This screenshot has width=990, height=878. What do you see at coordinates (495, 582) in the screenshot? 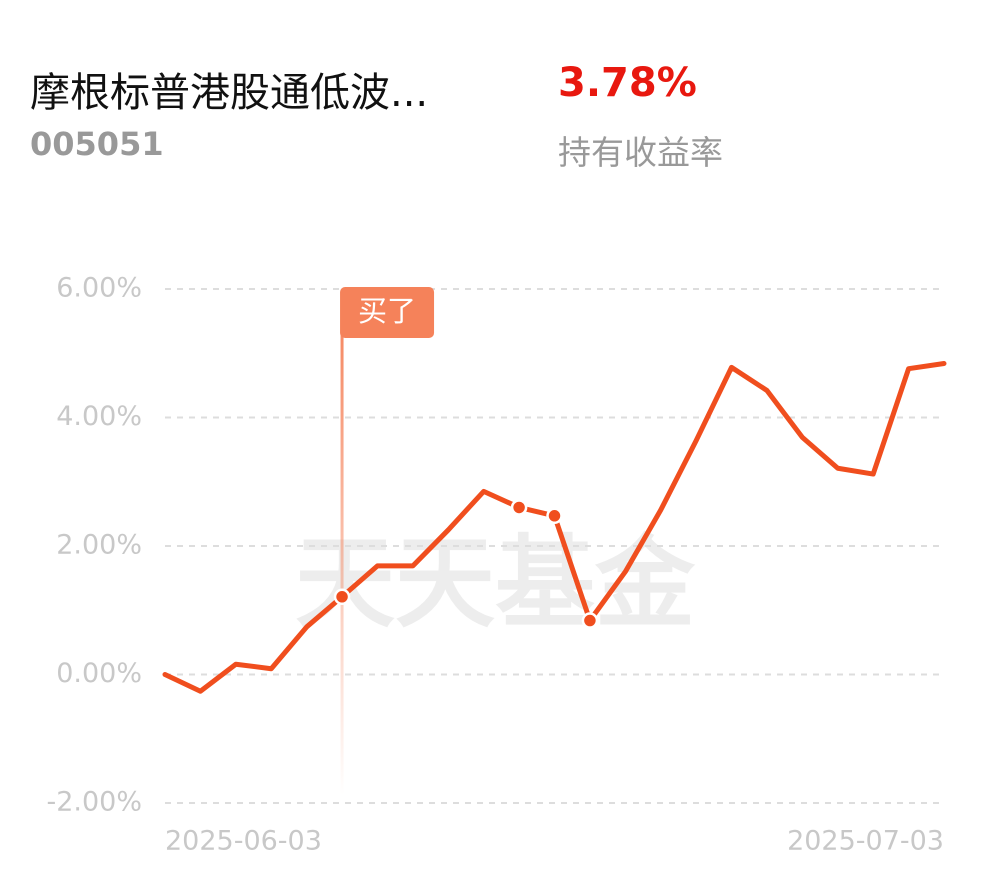
I see `watermark: 天天基金` at bounding box center [495, 582].